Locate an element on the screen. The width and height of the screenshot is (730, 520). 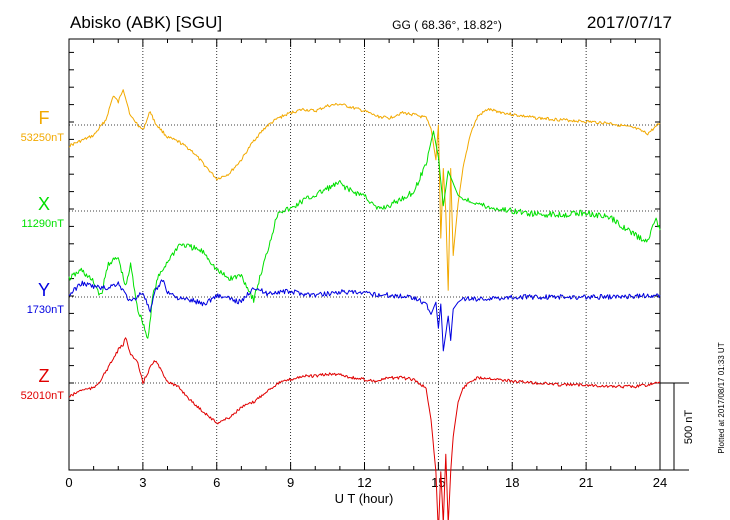
x-tick-label: 0 is located at coordinates (68, 482).